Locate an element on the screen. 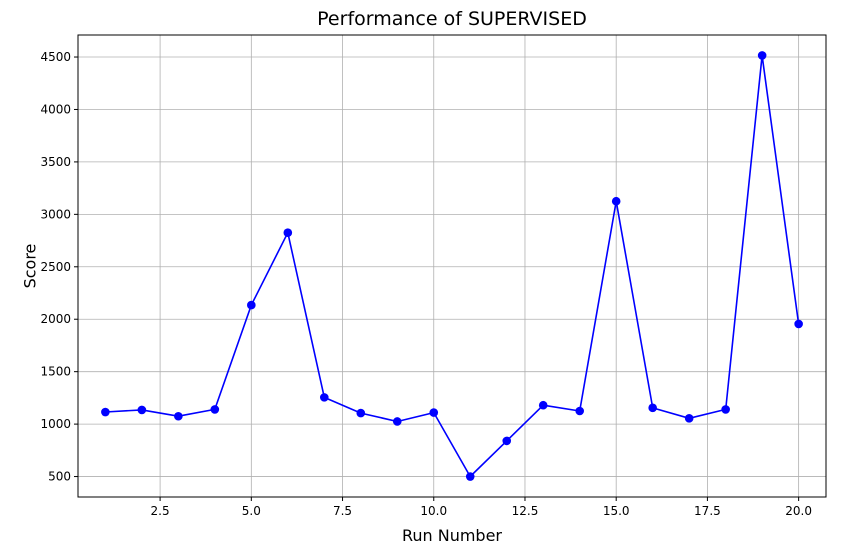  y-tick-label: 3000 is located at coordinates (55, 214).